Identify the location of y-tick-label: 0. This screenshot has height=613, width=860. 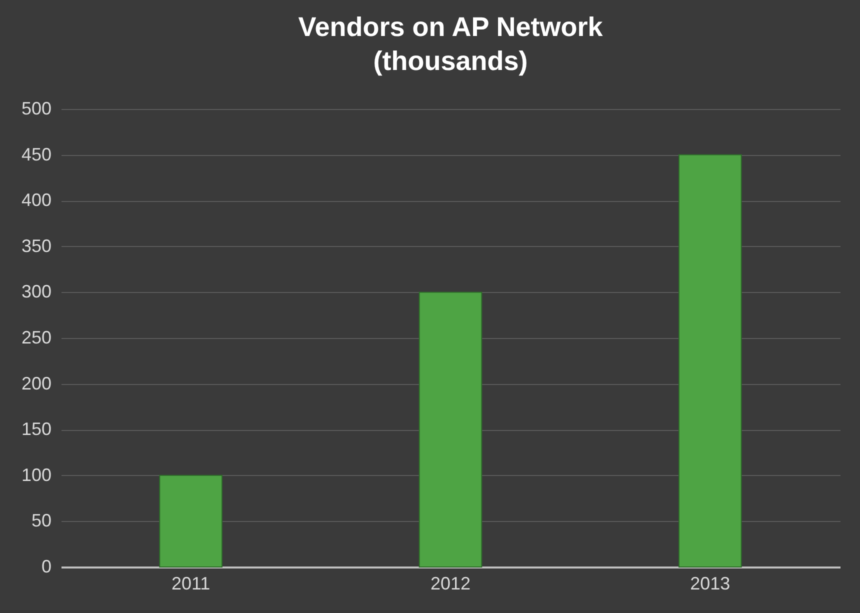
(46, 566).